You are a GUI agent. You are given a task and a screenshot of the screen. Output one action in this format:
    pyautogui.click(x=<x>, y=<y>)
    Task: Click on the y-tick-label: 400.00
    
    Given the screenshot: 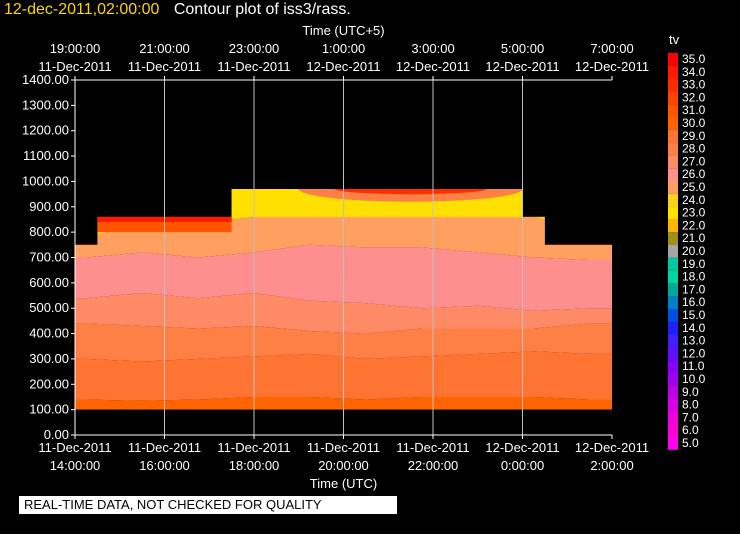 What is the action you would take?
    pyautogui.click(x=49, y=333)
    